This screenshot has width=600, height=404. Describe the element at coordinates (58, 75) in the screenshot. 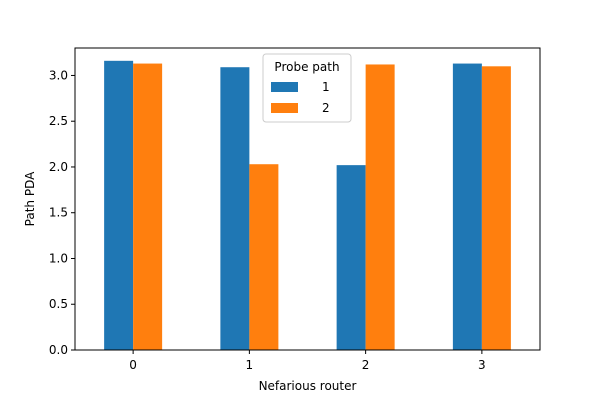

I see `y-tick-label: 3.0` at that location.